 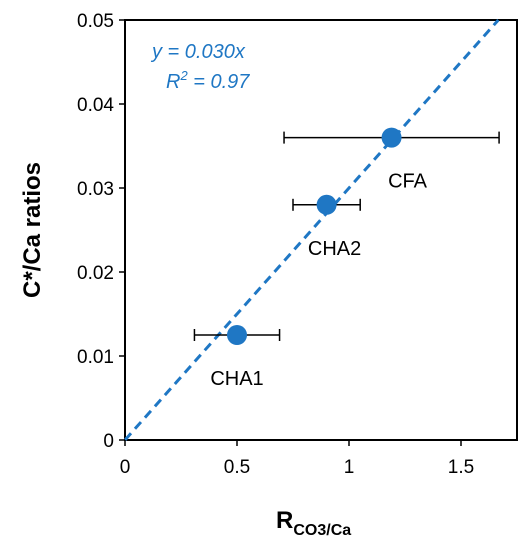 What do you see at coordinates (95, 189) in the screenshot?
I see `y-tick-label: 0.03` at bounding box center [95, 189].